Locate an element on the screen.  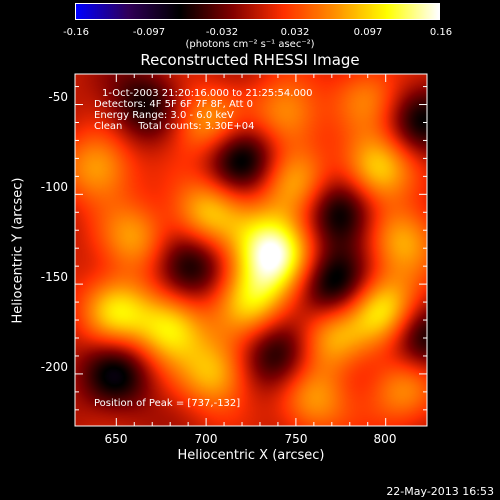
colorbar-tick-label: 0.16 is located at coordinates (441, 32).